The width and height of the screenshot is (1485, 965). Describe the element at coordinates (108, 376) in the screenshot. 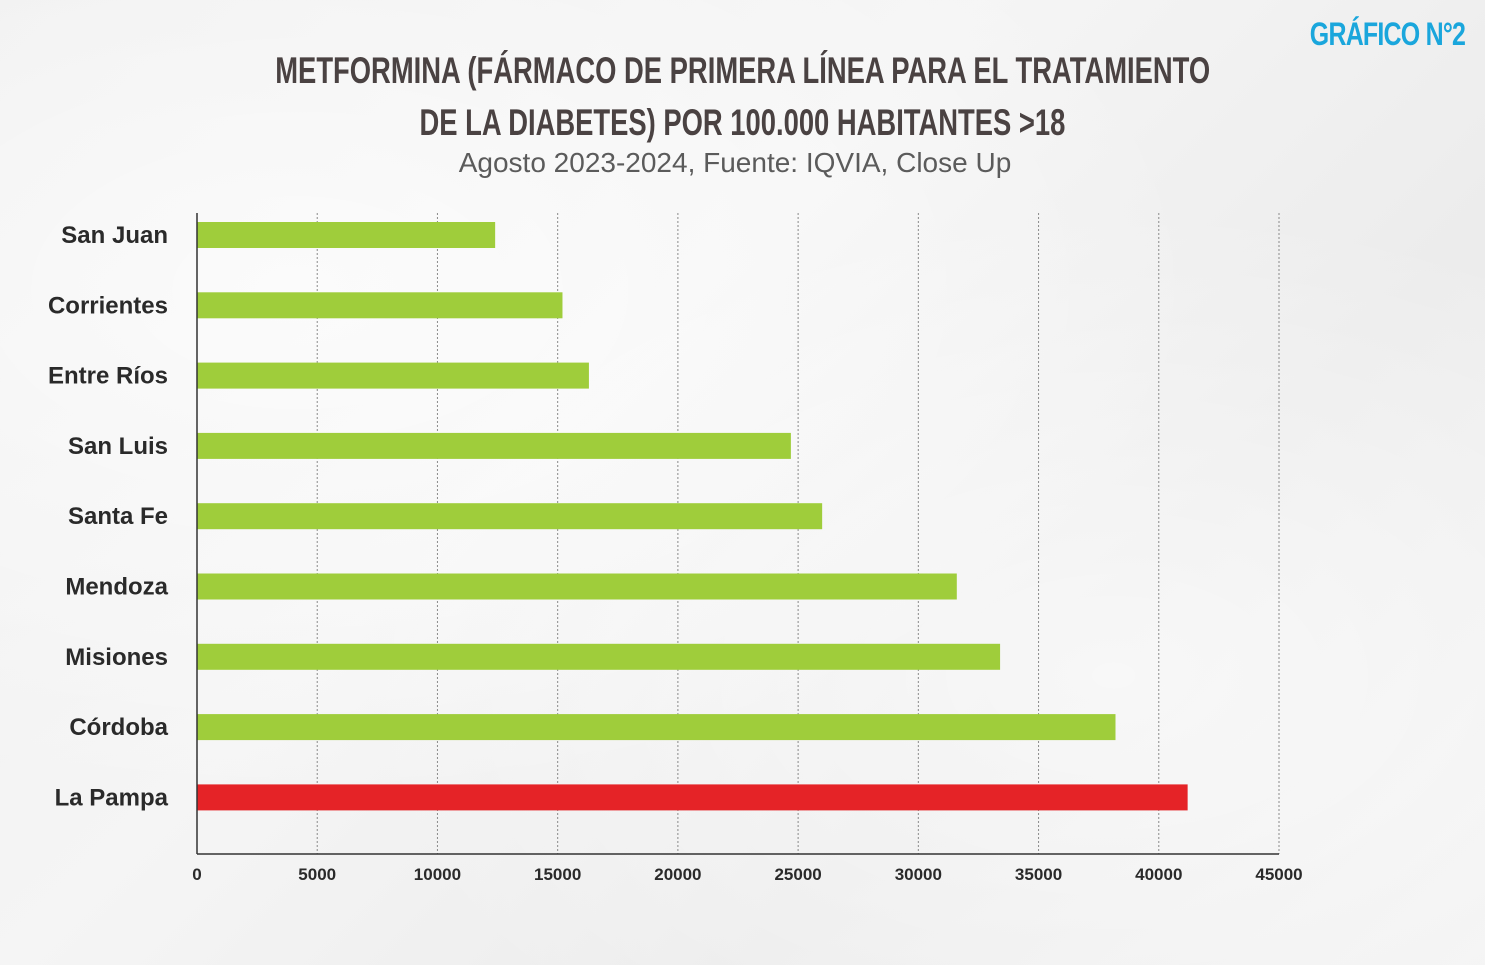

I see `category-label: Entre Ríos` at that location.